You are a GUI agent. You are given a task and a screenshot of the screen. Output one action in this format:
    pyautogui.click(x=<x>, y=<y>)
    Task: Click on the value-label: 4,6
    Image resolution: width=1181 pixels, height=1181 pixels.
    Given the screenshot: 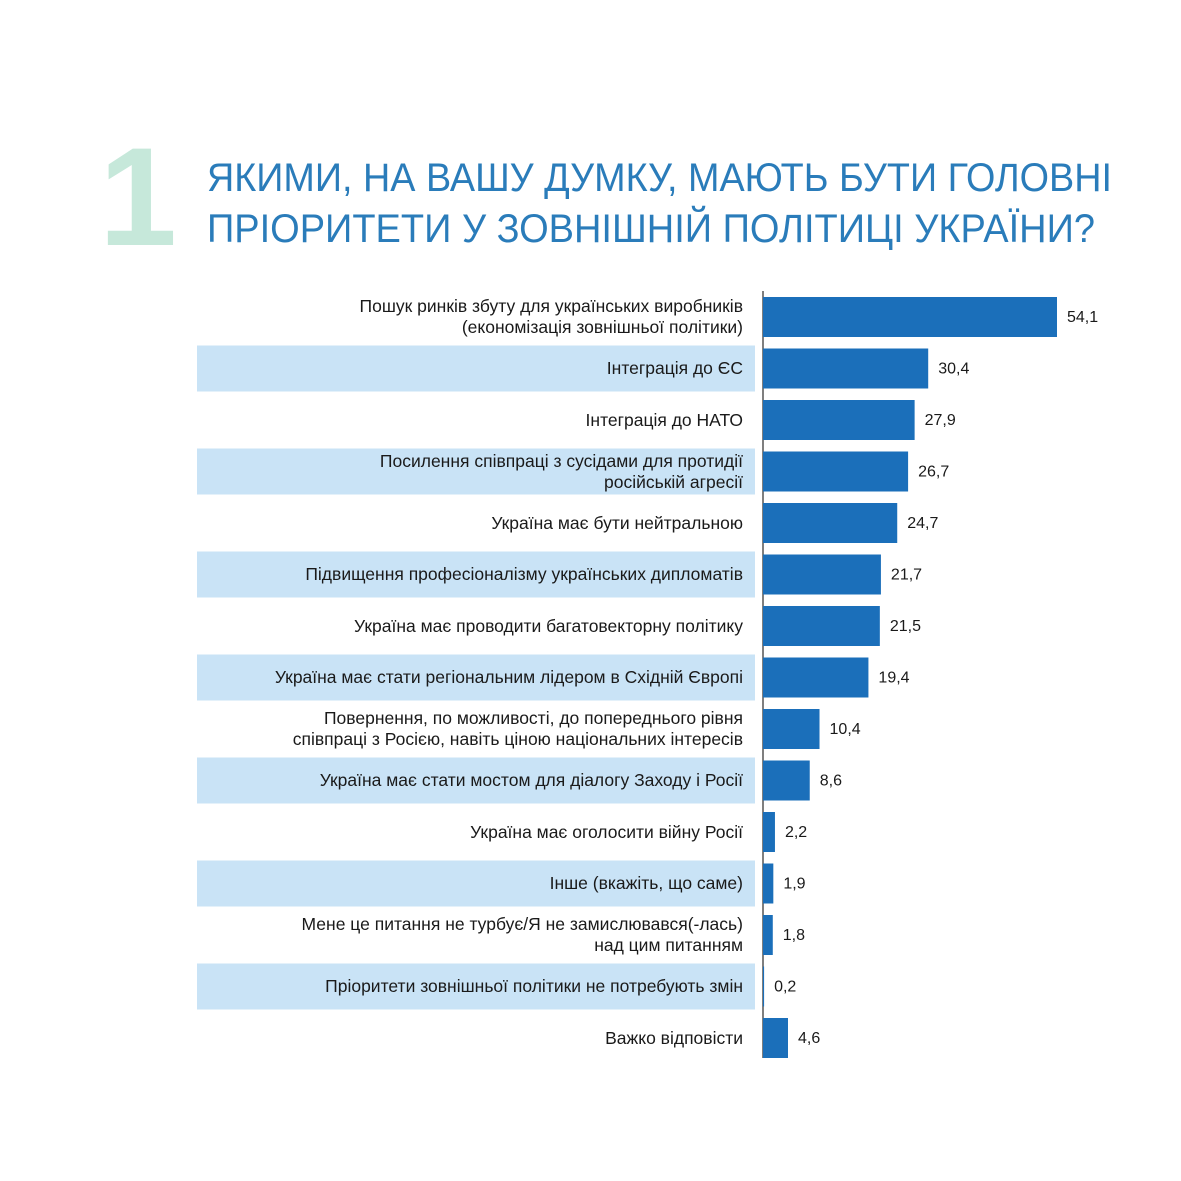 What is the action you would take?
    pyautogui.click(x=809, y=1038)
    